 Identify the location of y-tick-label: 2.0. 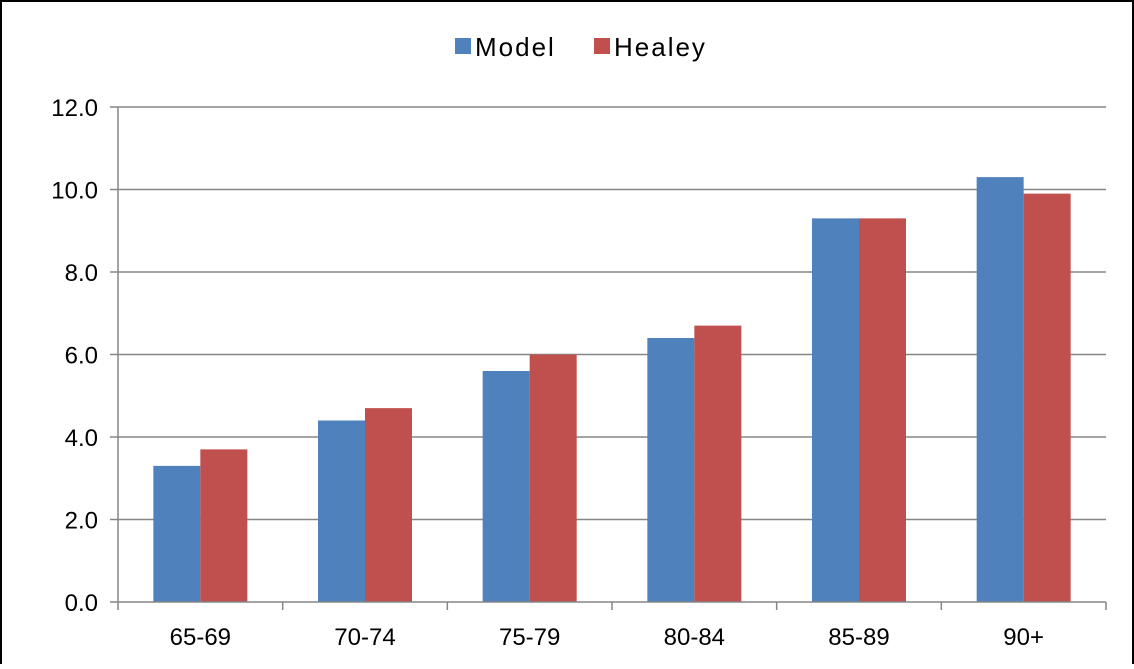
(81, 521).